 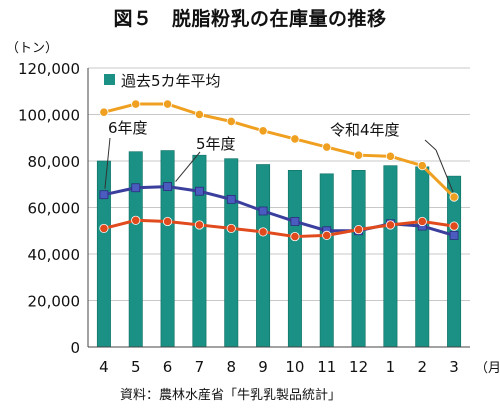 What do you see at coordinates (171, 81) in the screenshot?
I see `legend-label: 過去5カ年平均` at bounding box center [171, 81].